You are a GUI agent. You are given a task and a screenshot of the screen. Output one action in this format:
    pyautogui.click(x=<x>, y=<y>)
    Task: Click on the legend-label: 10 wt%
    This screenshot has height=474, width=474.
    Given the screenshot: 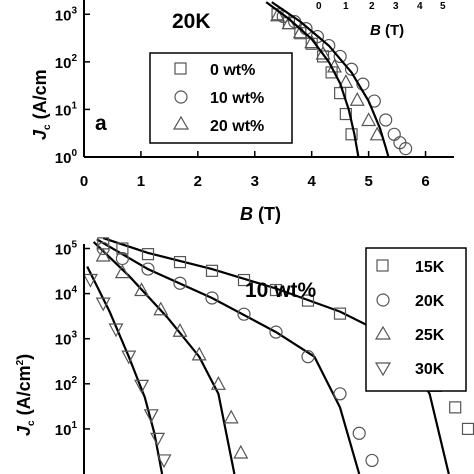 What is the action you would take?
    pyautogui.click(x=237, y=98)
    